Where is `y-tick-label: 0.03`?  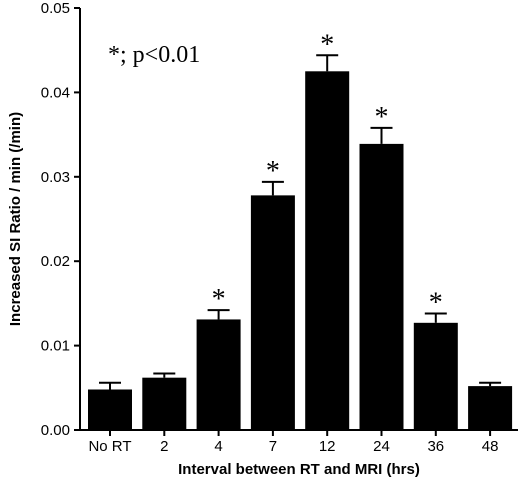 y-tick-label: 0.03 is located at coordinates (55, 177).